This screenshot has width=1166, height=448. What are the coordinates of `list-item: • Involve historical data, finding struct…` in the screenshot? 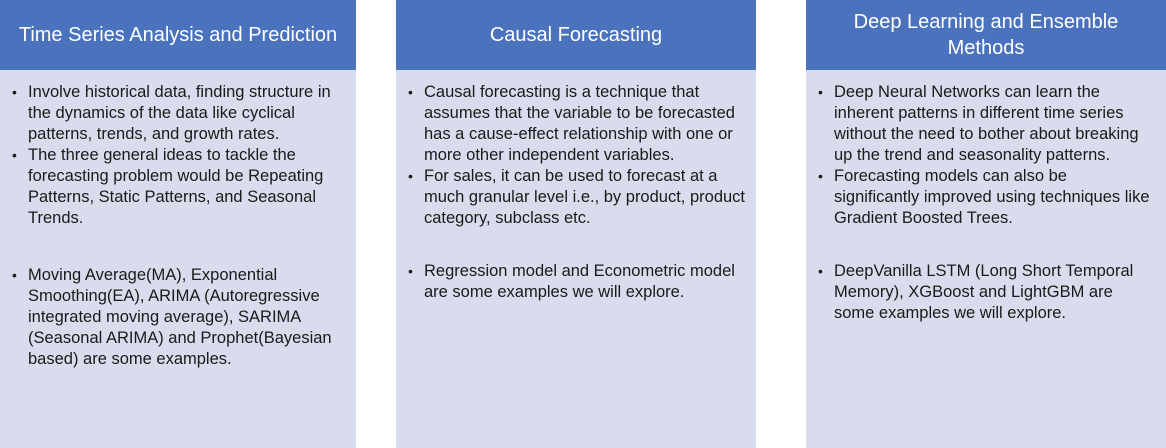 It's located at (180, 113).